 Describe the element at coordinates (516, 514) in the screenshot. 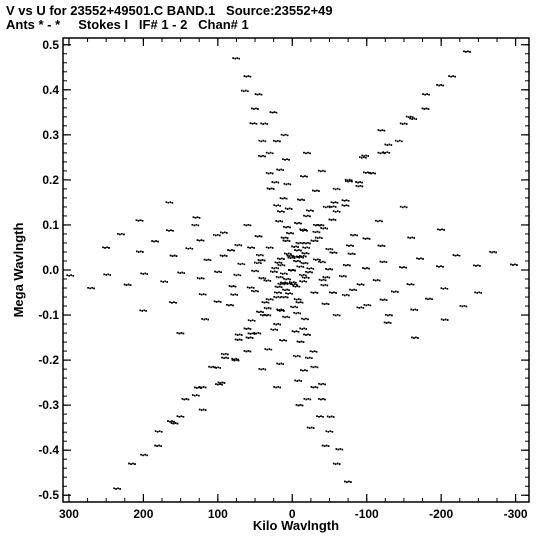

I see `x-tick-label: -300` at that location.